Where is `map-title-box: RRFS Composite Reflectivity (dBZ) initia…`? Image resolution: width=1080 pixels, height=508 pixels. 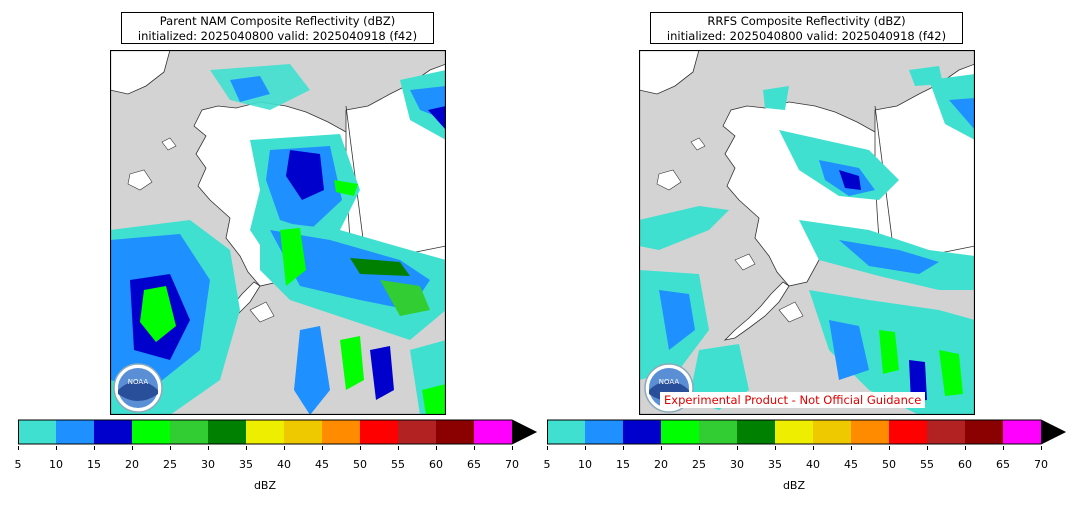
map-title-box: RRFS Composite Reflectivity (dBZ) initia… is located at coordinates (806, 28).